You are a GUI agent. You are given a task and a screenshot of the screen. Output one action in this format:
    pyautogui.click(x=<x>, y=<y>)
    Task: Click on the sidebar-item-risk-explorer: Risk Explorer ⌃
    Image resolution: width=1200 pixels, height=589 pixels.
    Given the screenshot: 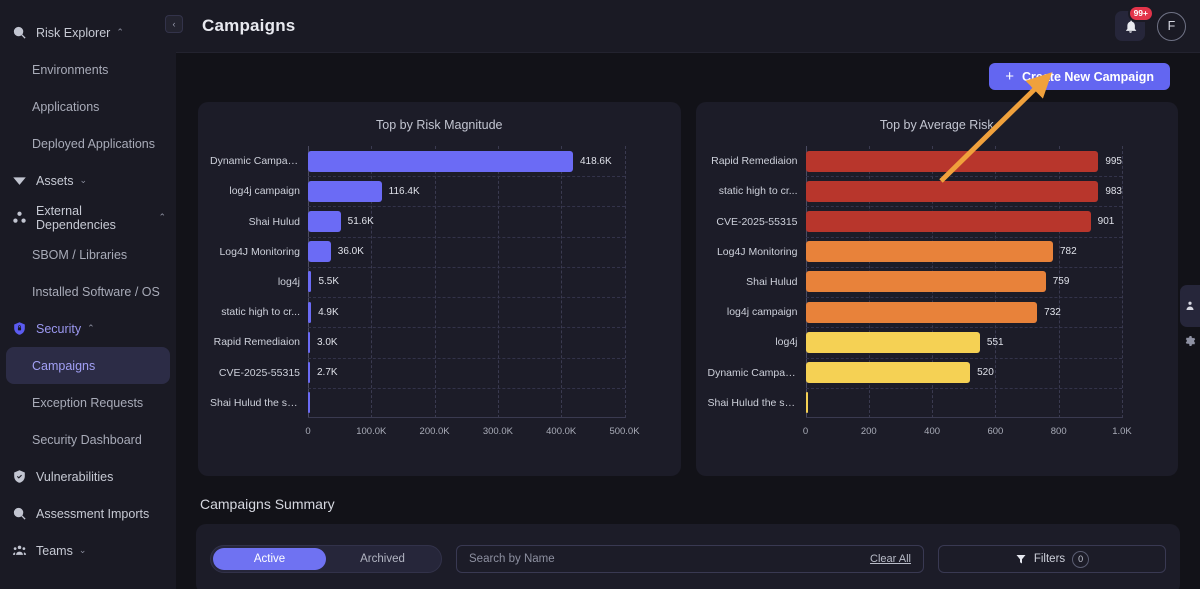 What is the action you would take?
    pyautogui.click(x=88, y=32)
    